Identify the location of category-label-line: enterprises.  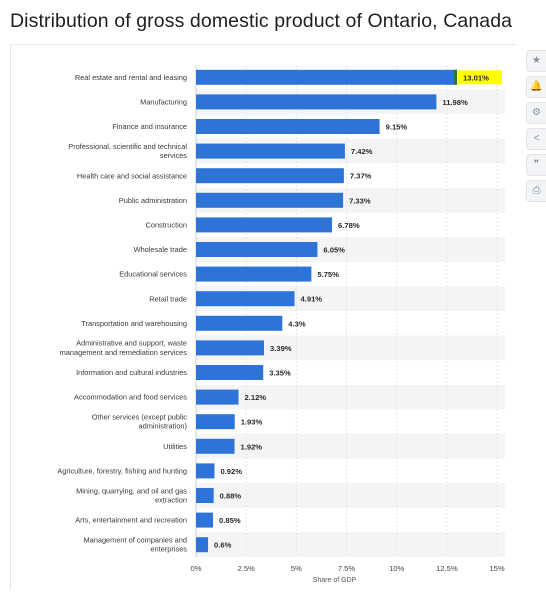
(168, 549).